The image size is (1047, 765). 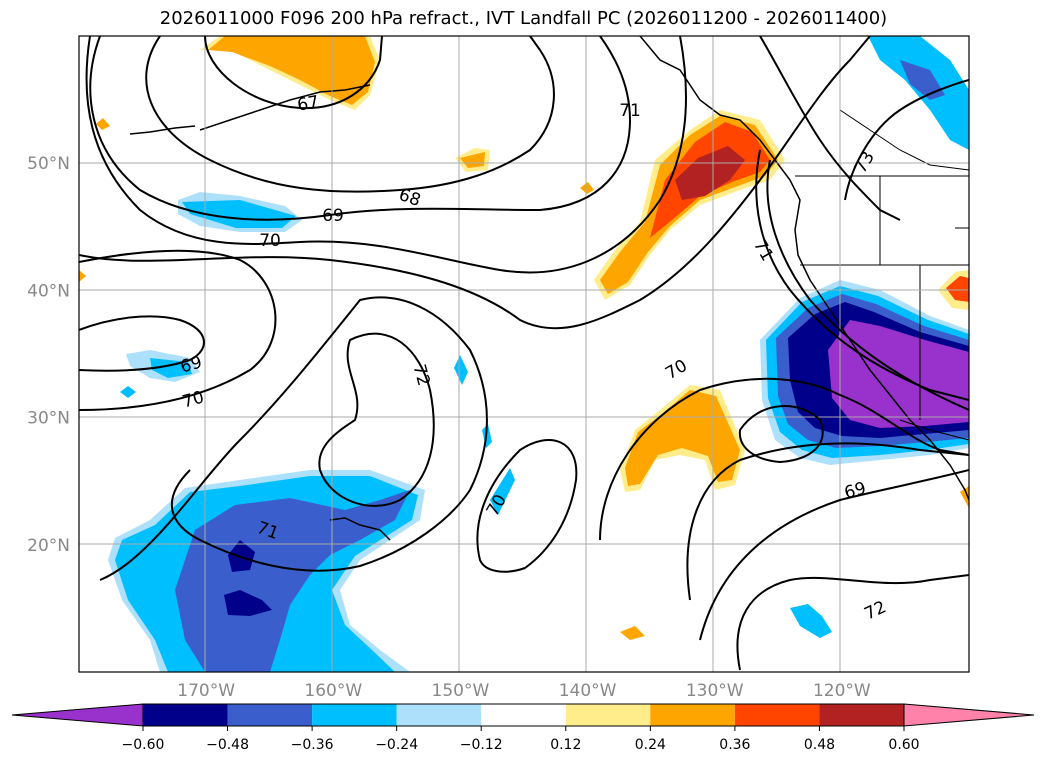 What do you see at coordinates (308, 103) in the screenshot?
I see `contour-label: 67` at bounding box center [308, 103].